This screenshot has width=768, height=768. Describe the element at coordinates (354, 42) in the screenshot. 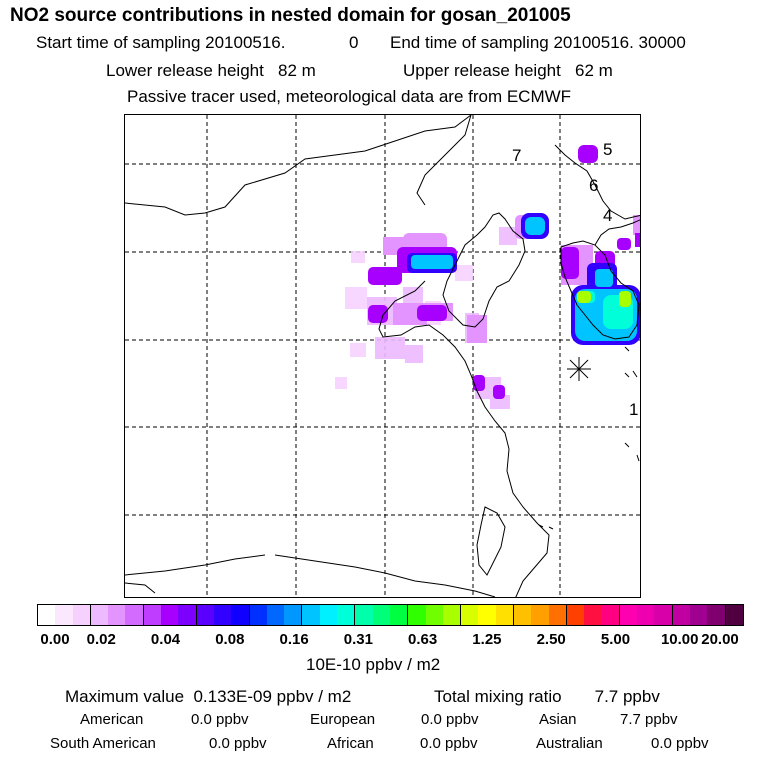

I see `start-time-value: 0` at that location.